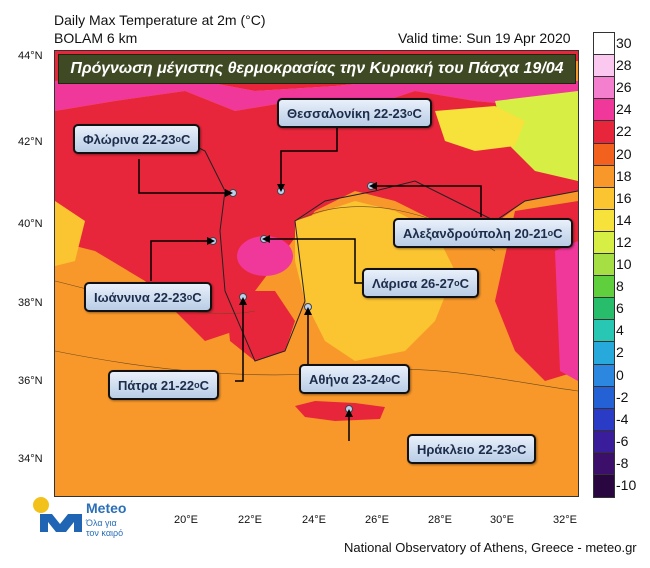 The image size is (650, 568). I want to click on lon-tick: 28°E, so click(440, 520).